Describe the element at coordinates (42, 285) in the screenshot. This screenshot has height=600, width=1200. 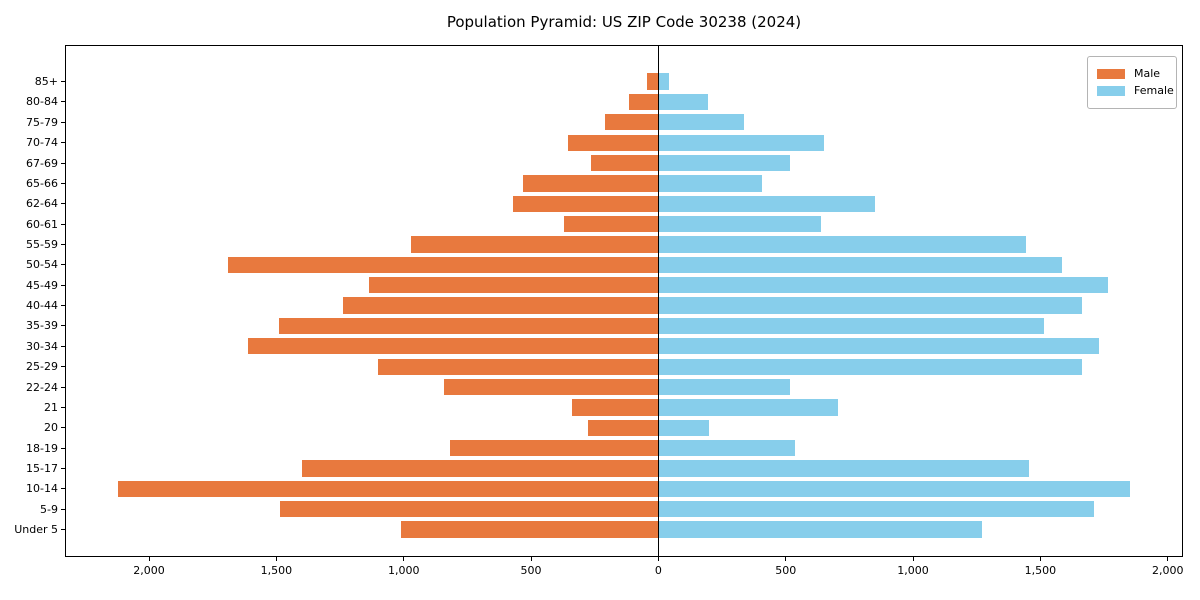
I see `y-tick-label-45-49: 45-49` at that location.